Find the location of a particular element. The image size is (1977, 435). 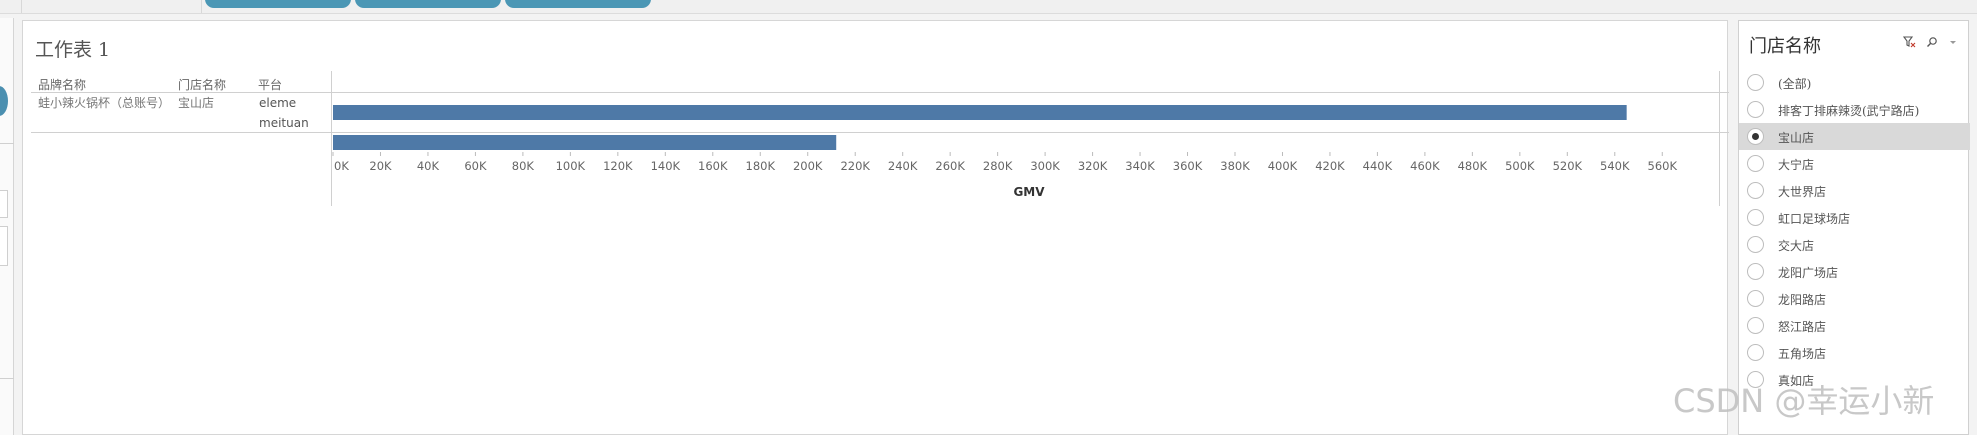

filter-option-label: 排客丁排麻辣烫(武宁路店) is located at coordinates (1849, 111).